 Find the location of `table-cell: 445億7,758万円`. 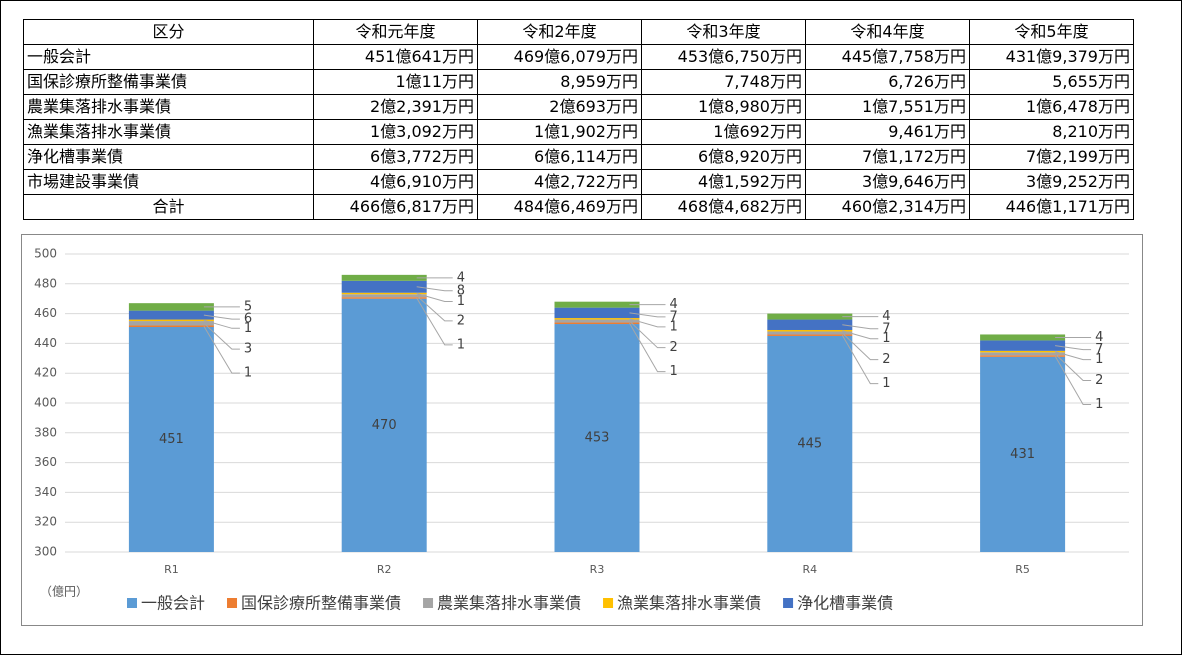

table-cell: 445億7,758万円 is located at coordinates (887, 57).